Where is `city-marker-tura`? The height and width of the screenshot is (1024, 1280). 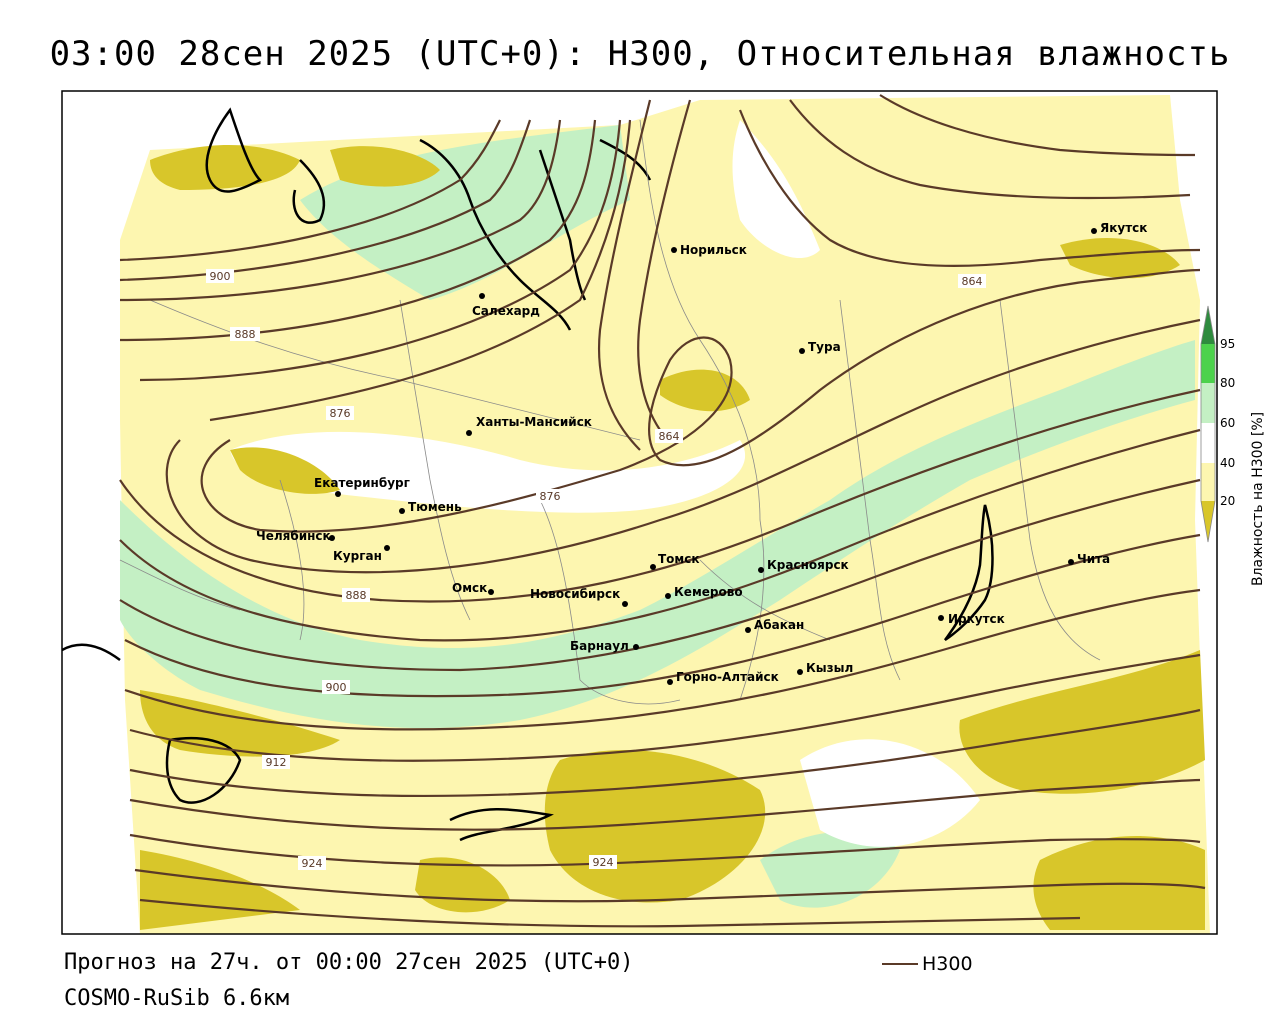 city-marker-tura is located at coordinates (802, 351).